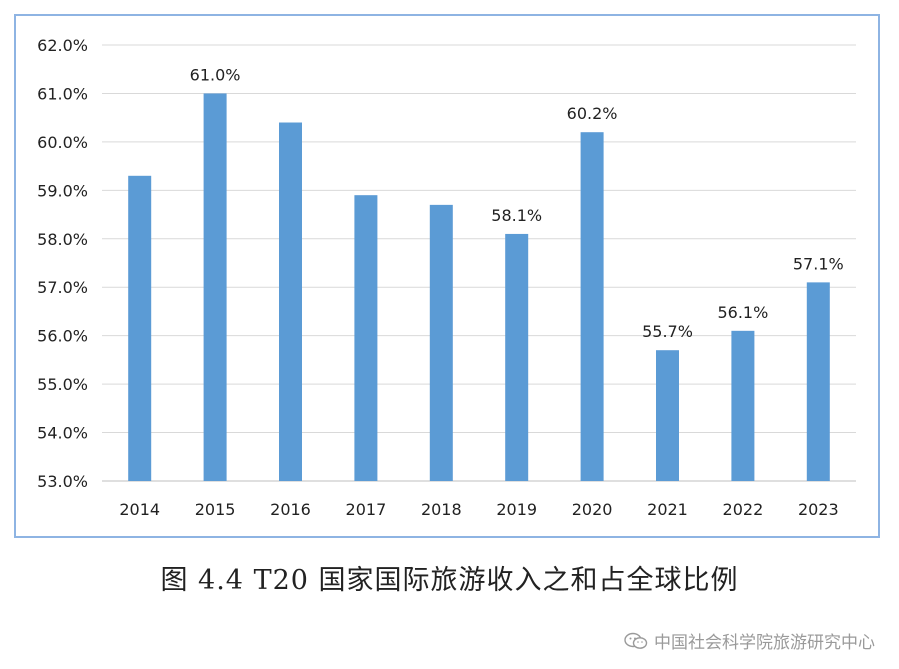 This screenshot has width=899, height=669. What do you see at coordinates (743, 509) in the screenshot?
I see `x-tick-label: 2022` at bounding box center [743, 509].